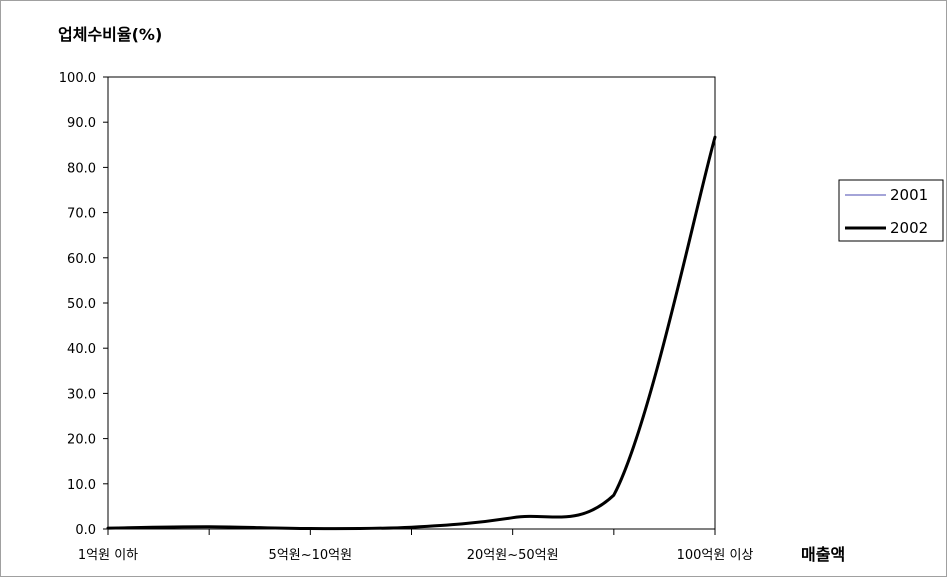  What do you see at coordinates (909, 195) in the screenshot?
I see `legend-label-2001: 2001` at bounding box center [909, 195].